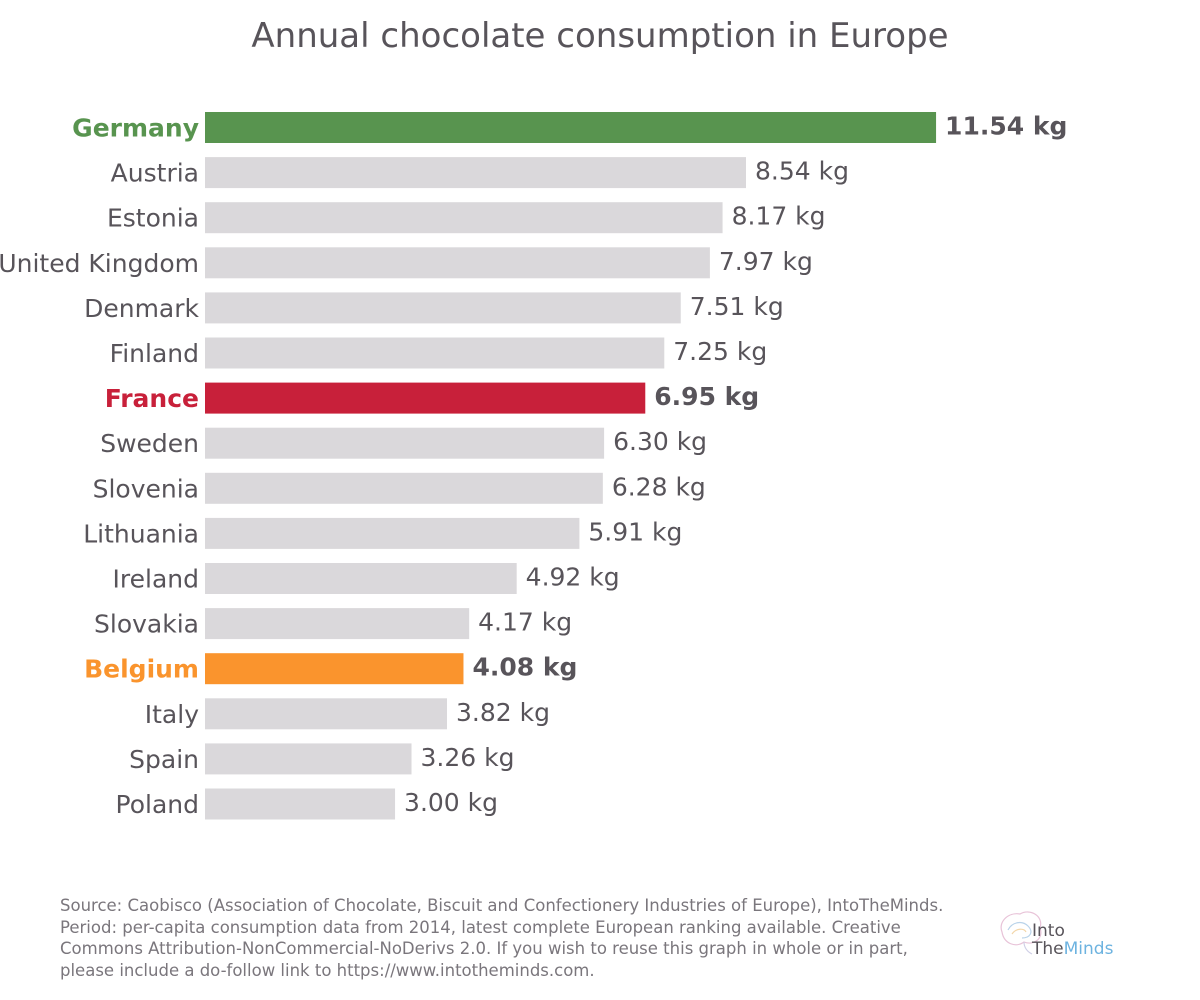 The image size is (1200, 1000). I want to click on category-label-austria: Austria, so click(155, 173).